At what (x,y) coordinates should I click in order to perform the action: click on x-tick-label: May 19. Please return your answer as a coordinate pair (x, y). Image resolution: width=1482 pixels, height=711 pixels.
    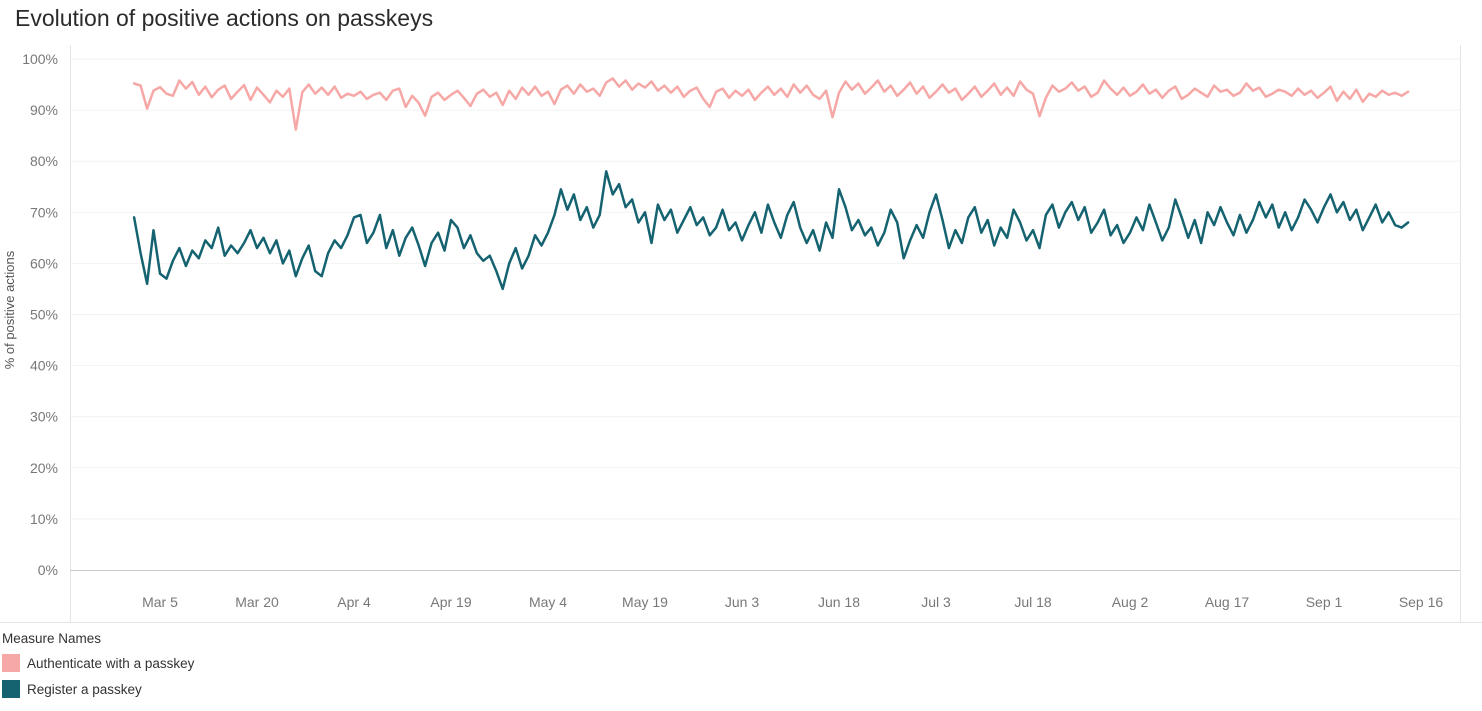
    Looking at the image, I should click on (645, 602).